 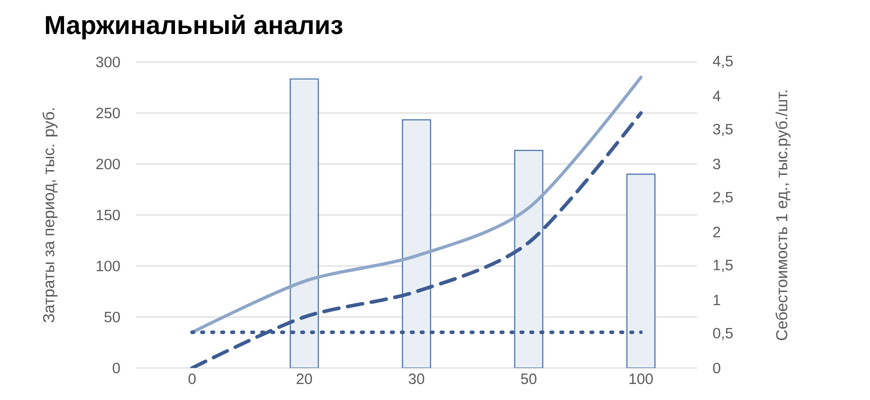 I want to click on y2-tick-label: 1, so click(x=717, y=300).